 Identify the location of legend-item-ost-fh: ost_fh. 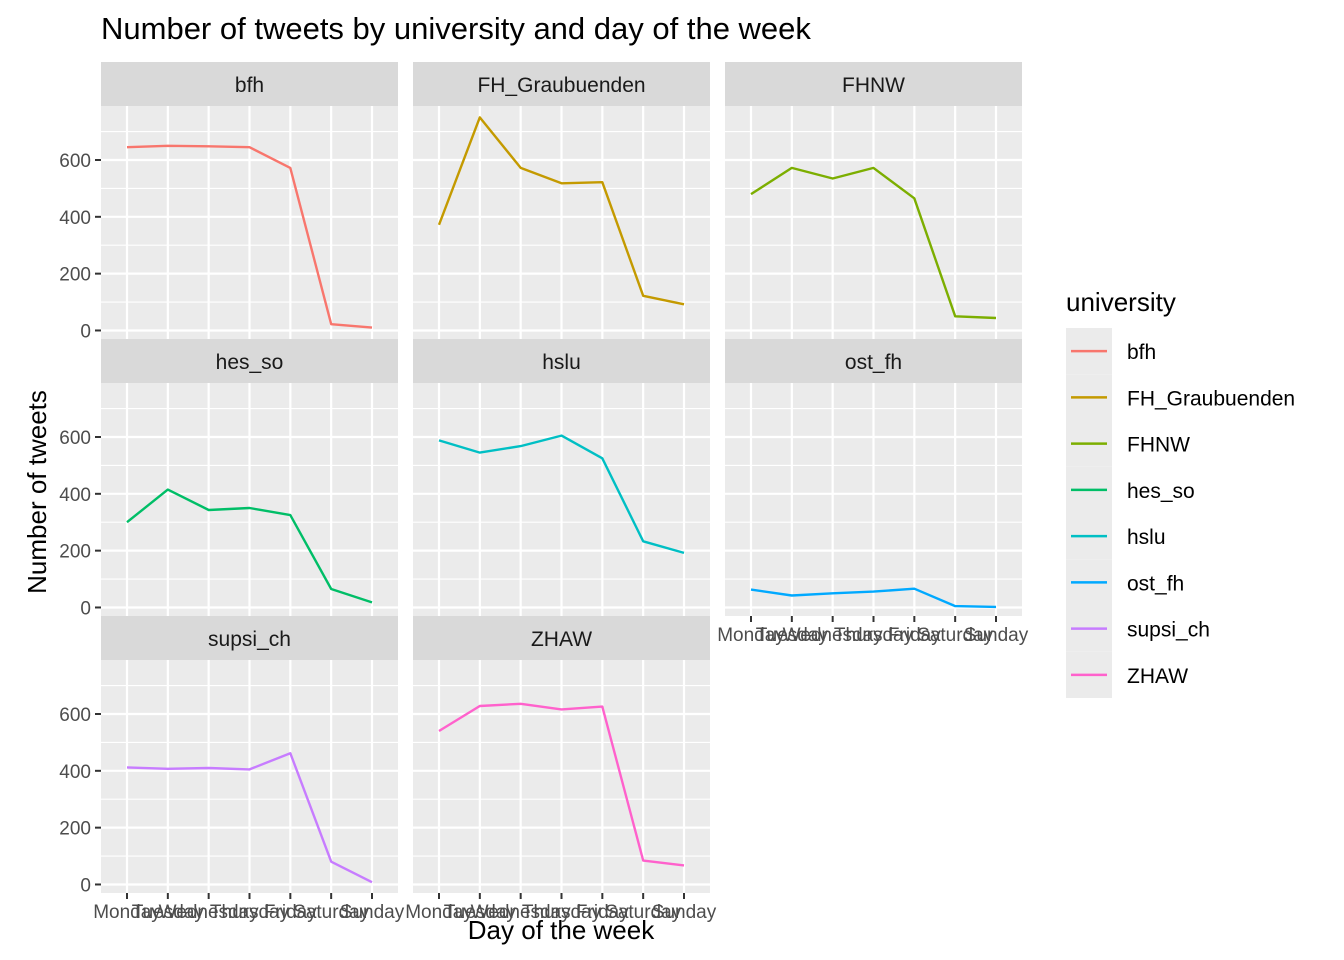
(1125, 582).